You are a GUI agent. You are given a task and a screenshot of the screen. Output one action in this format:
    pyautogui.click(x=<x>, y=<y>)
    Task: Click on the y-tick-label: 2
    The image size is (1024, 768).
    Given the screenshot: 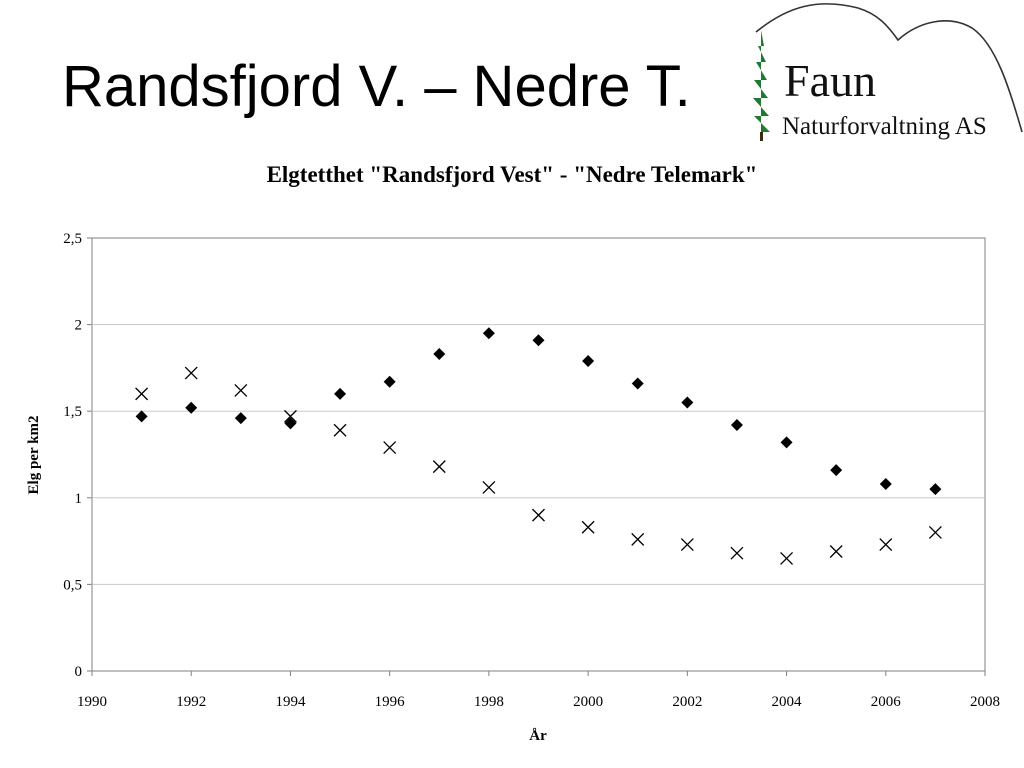 What is the action you would take?
    pyautogui.click(x=79, y=326)
    